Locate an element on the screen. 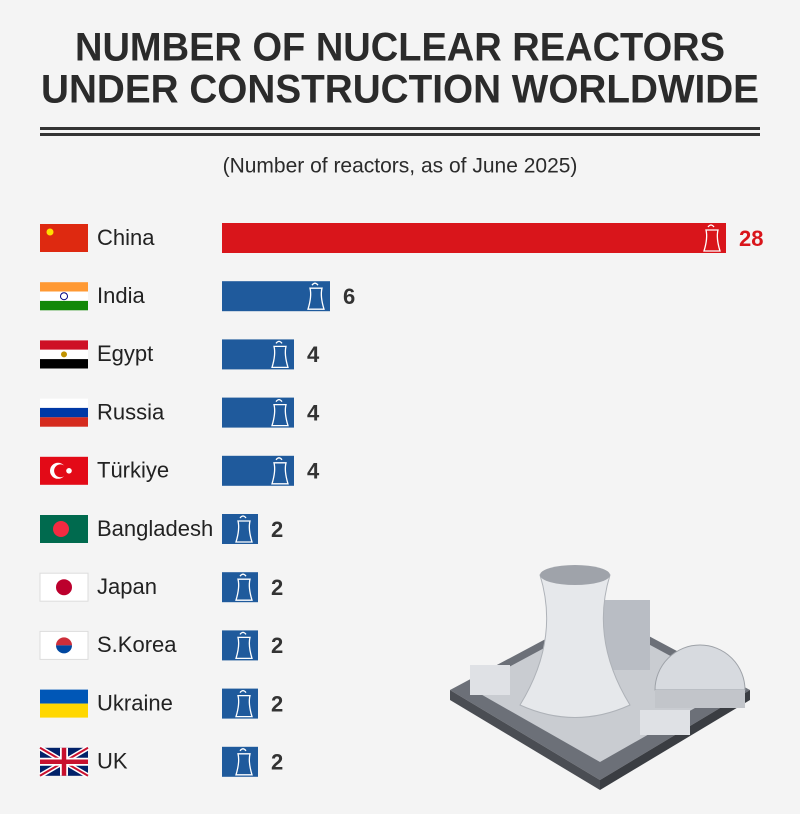 Image resolution: width=800 pixels, height=814 pixels. row: Ukraine 2 is located at coordinates (161, 703).